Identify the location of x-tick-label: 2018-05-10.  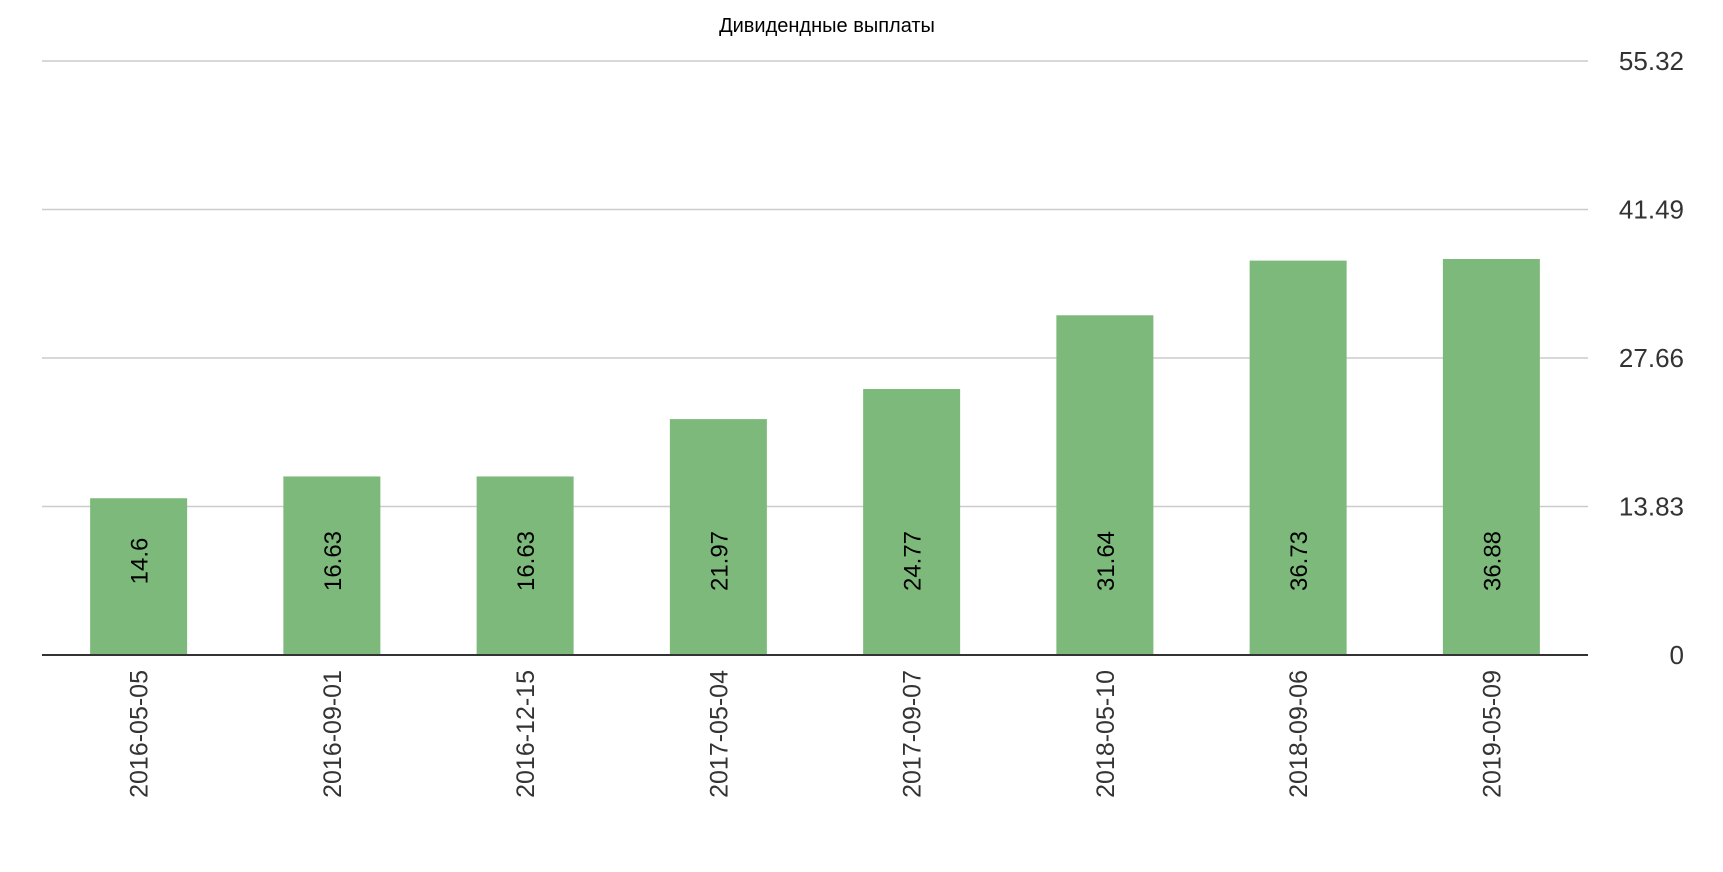
(1106, 734).